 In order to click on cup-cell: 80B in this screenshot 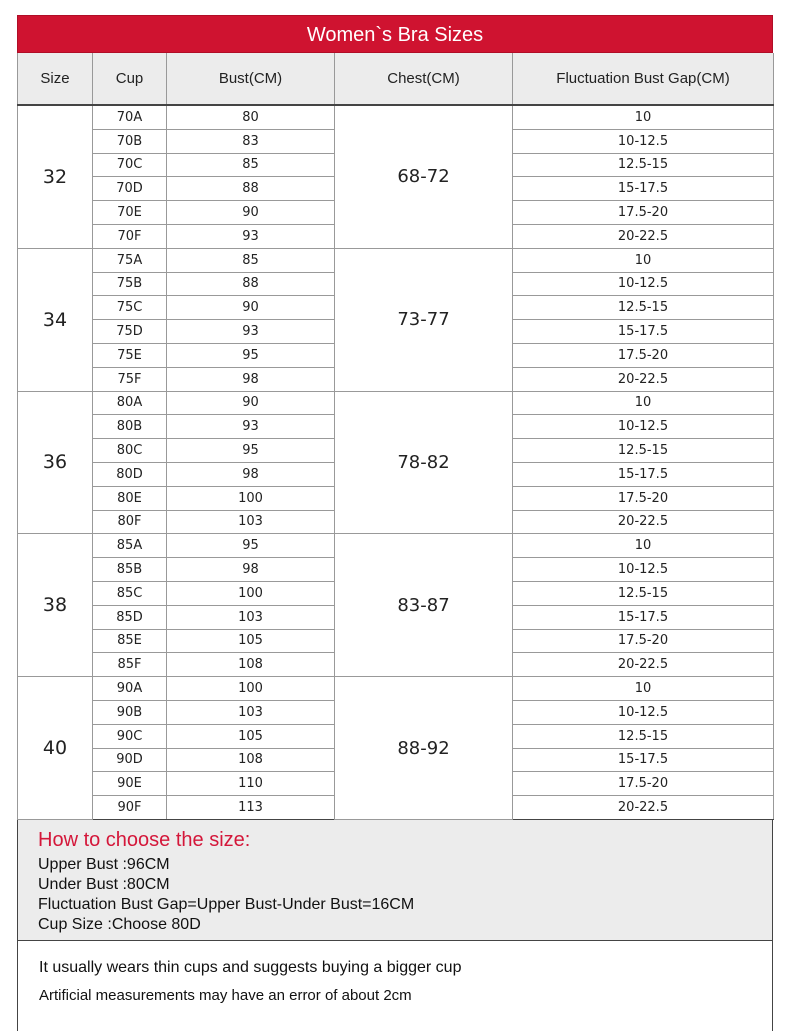, I will do `click(129, 427)`.